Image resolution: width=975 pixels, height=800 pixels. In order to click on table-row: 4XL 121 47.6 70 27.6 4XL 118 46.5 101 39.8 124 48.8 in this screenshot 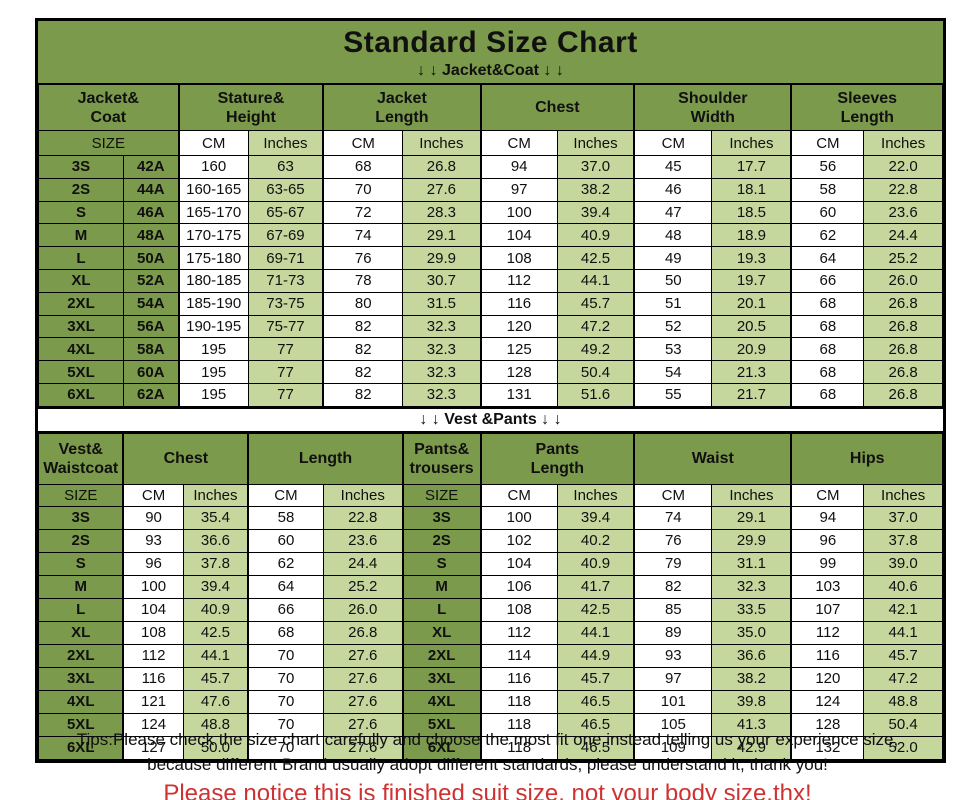, I will do `click(490, 701)`.